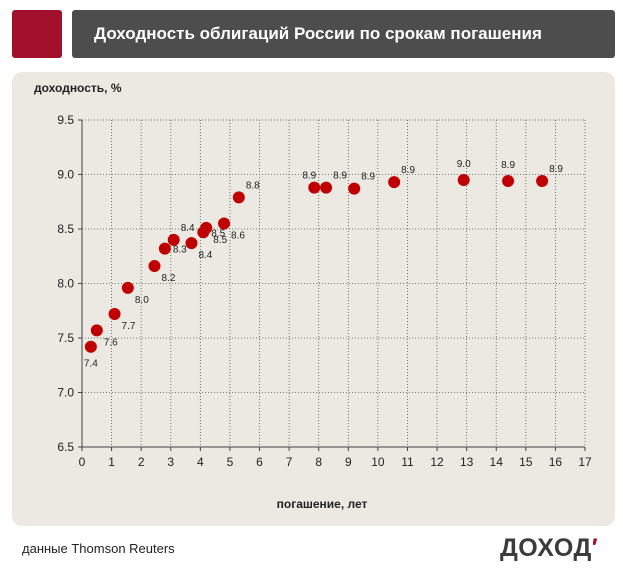  What do you see at coordinates (497, 462) in the screenshot?
I see `x-tick-label: 14` at bounding box center [497, 462].